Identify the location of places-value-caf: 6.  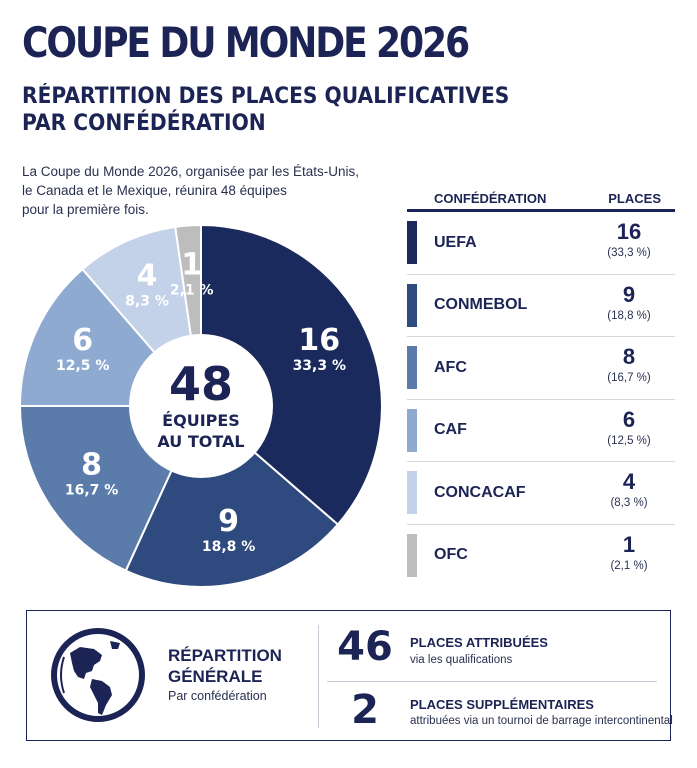
(629, 419).